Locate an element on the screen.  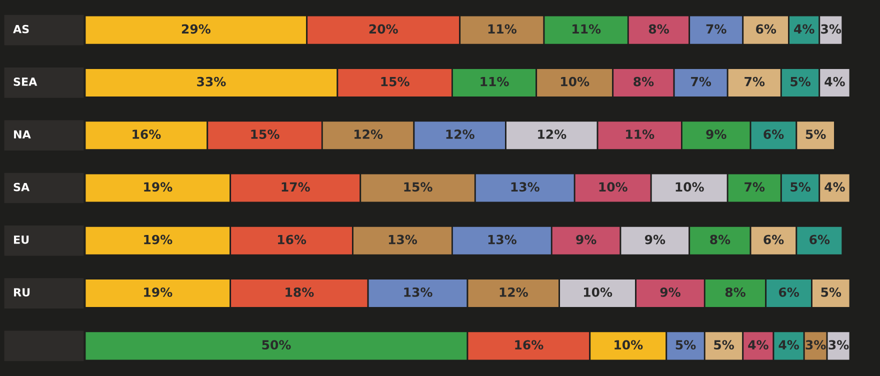
y-tick-label: SEA is located at coordinates (26, 82).